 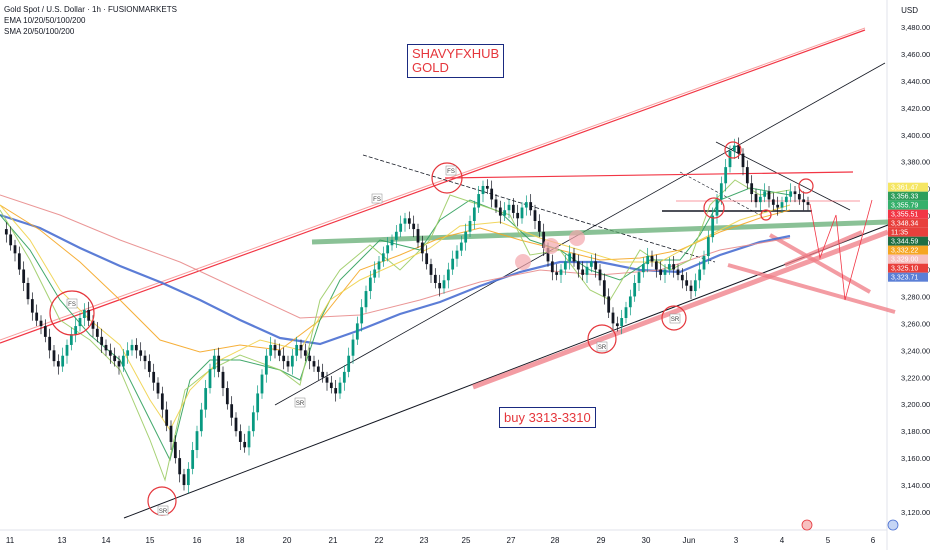 I want to click on author-annotation: SHAVYFXHUB GOLD, so click(x=456, y=61).